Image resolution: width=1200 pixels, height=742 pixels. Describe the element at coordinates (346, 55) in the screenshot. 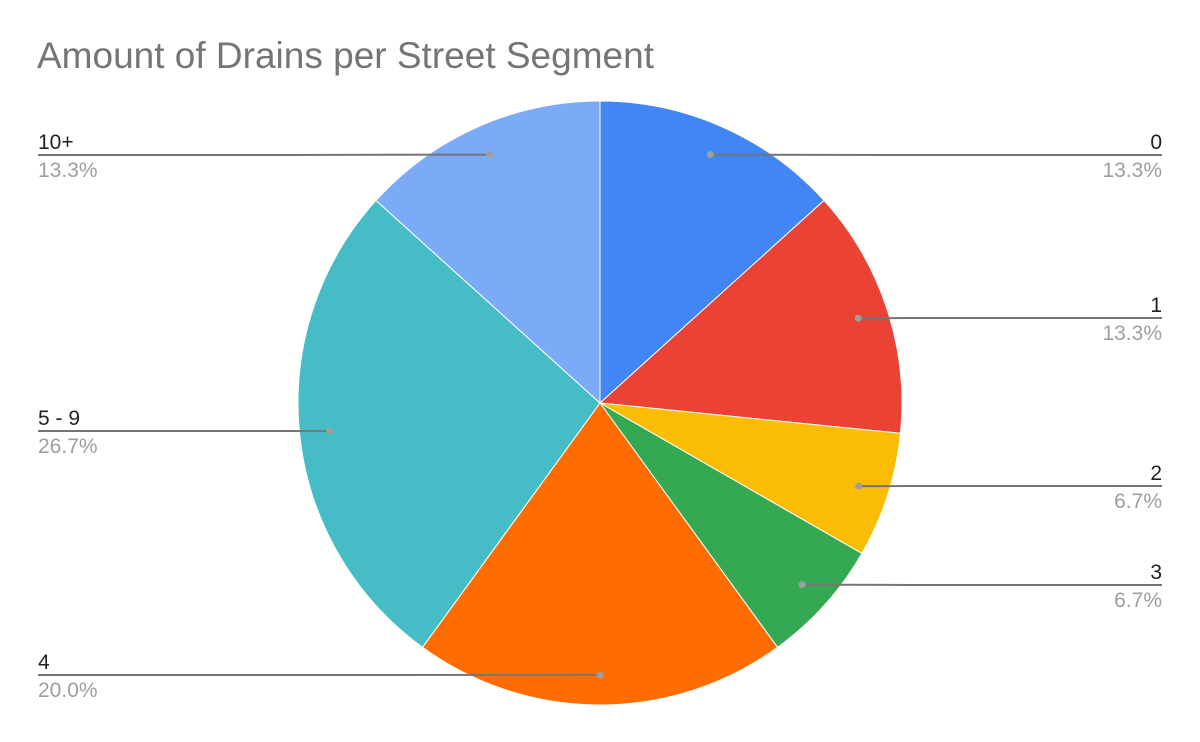

I see `chart-title: Amount of Drains per Street Segment` at that location.